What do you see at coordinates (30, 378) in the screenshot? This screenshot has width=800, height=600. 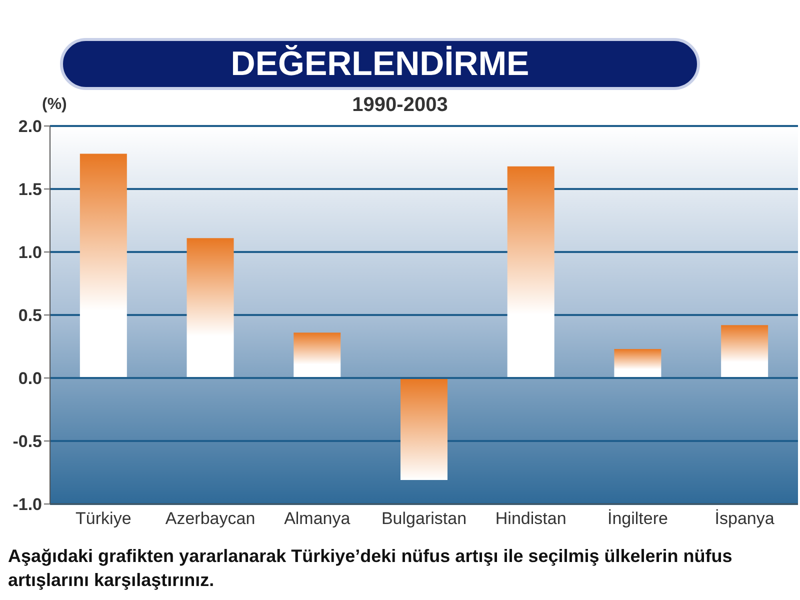 I see `y-tick-label: 0.0` at bounding box center [30, 378].